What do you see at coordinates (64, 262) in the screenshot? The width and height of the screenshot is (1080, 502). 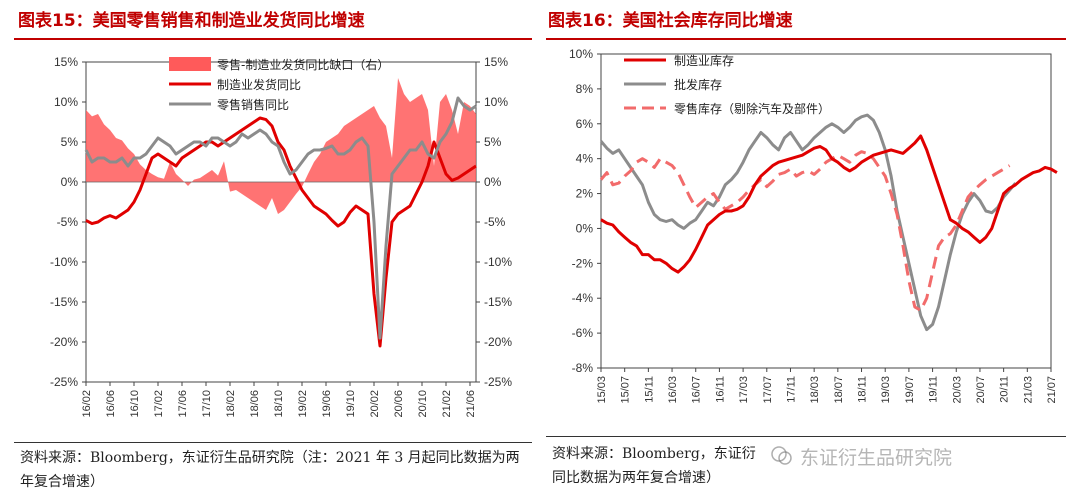 I see `y-tick-label-left: -10%` at bounding box center [64, 262].